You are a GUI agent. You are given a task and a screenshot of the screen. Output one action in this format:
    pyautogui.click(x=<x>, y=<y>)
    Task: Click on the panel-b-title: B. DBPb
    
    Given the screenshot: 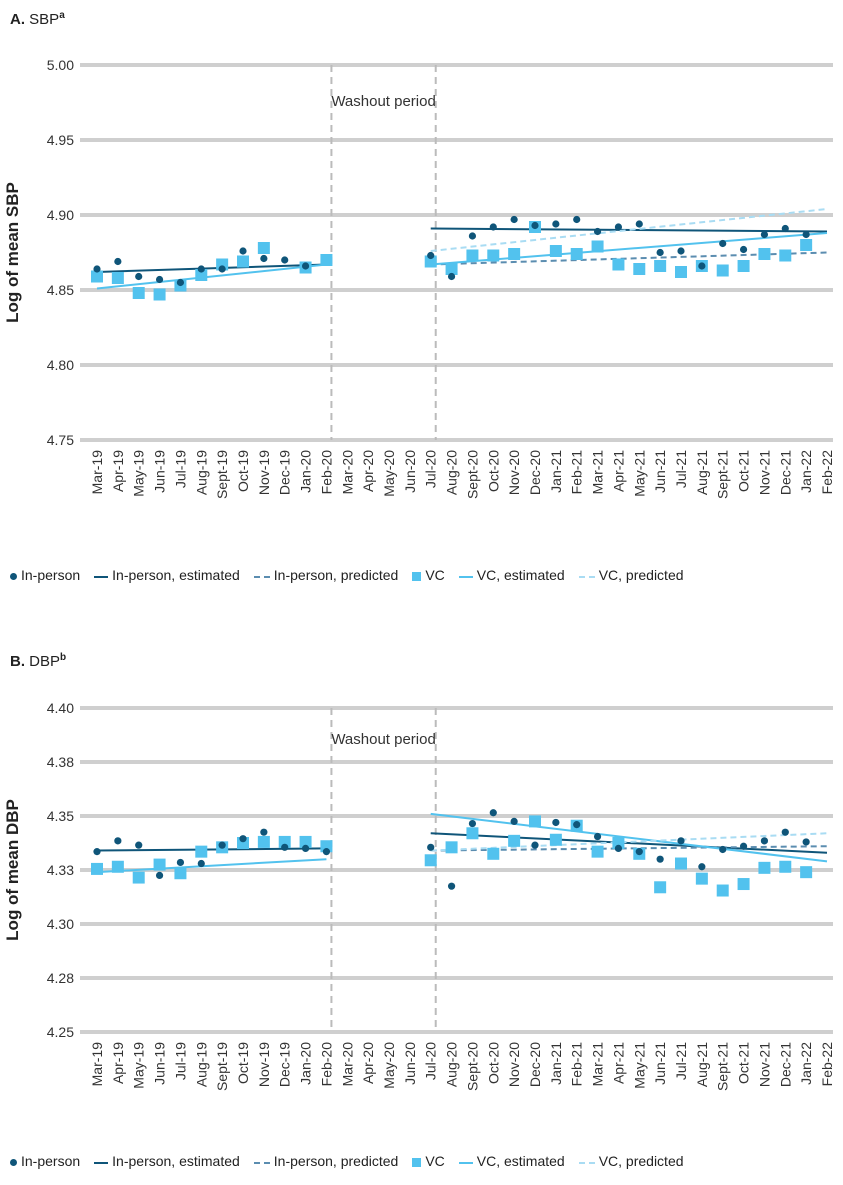 What is the action you would take?
    pyautogui.click(x=38, y=661)
    